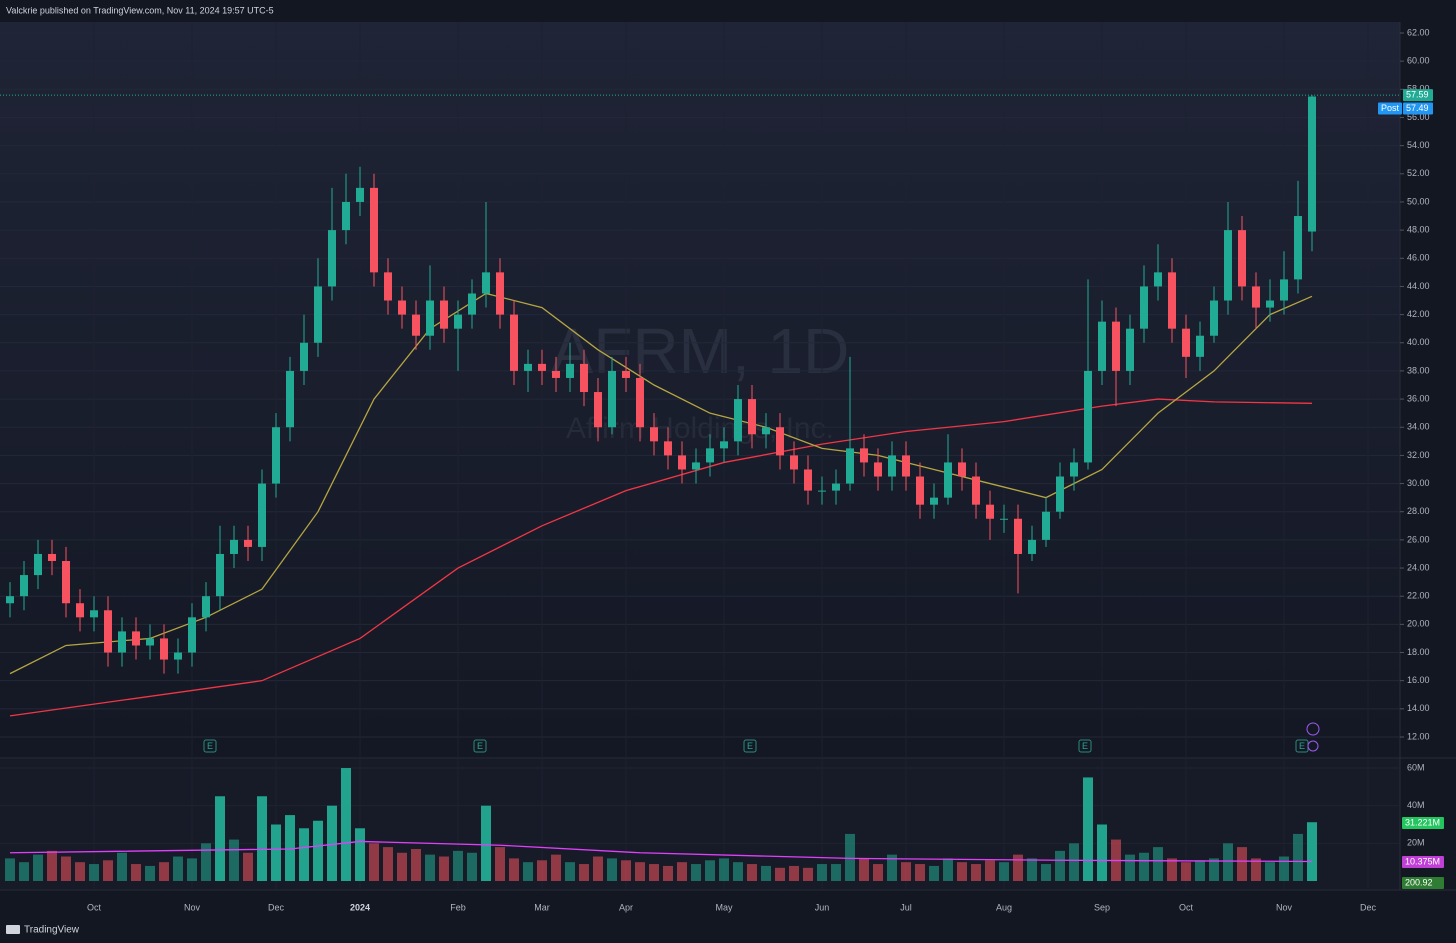 The width and height of the screenshot is (1456, 943). What do you see at coordinates (1418, 483) in the screenshot?
I see `y-tick-label: 30.00` at bounding box center [1418, 483].